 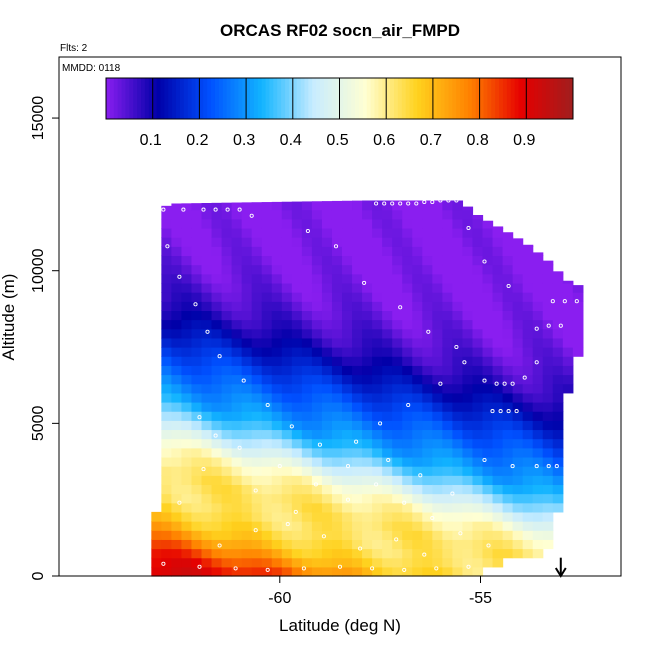 What do you see at coordinates (560, 567) in the screenshot?
I see `end-arrow-marker` at bounding box center [560, 567].